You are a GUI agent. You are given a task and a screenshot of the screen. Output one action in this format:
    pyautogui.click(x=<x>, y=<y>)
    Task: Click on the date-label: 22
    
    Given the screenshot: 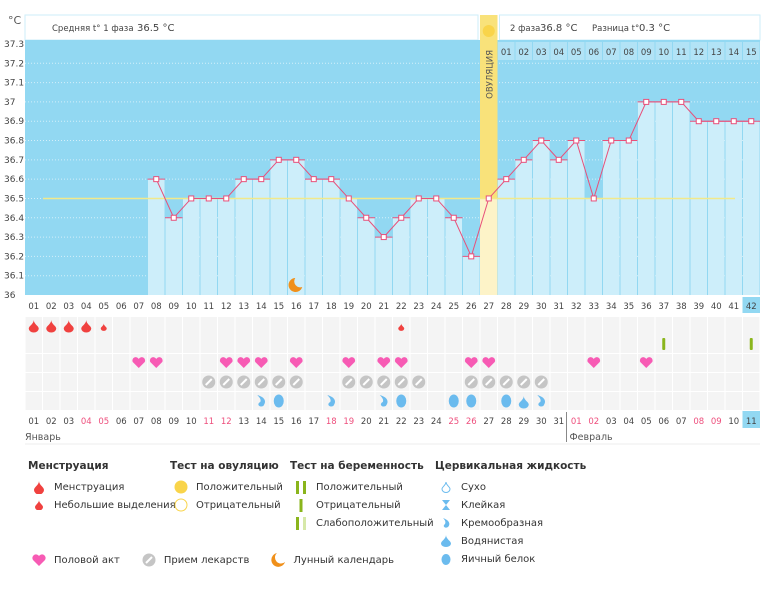 What is the action you would take?
    pyautogui.click(x=401, y=422)
    